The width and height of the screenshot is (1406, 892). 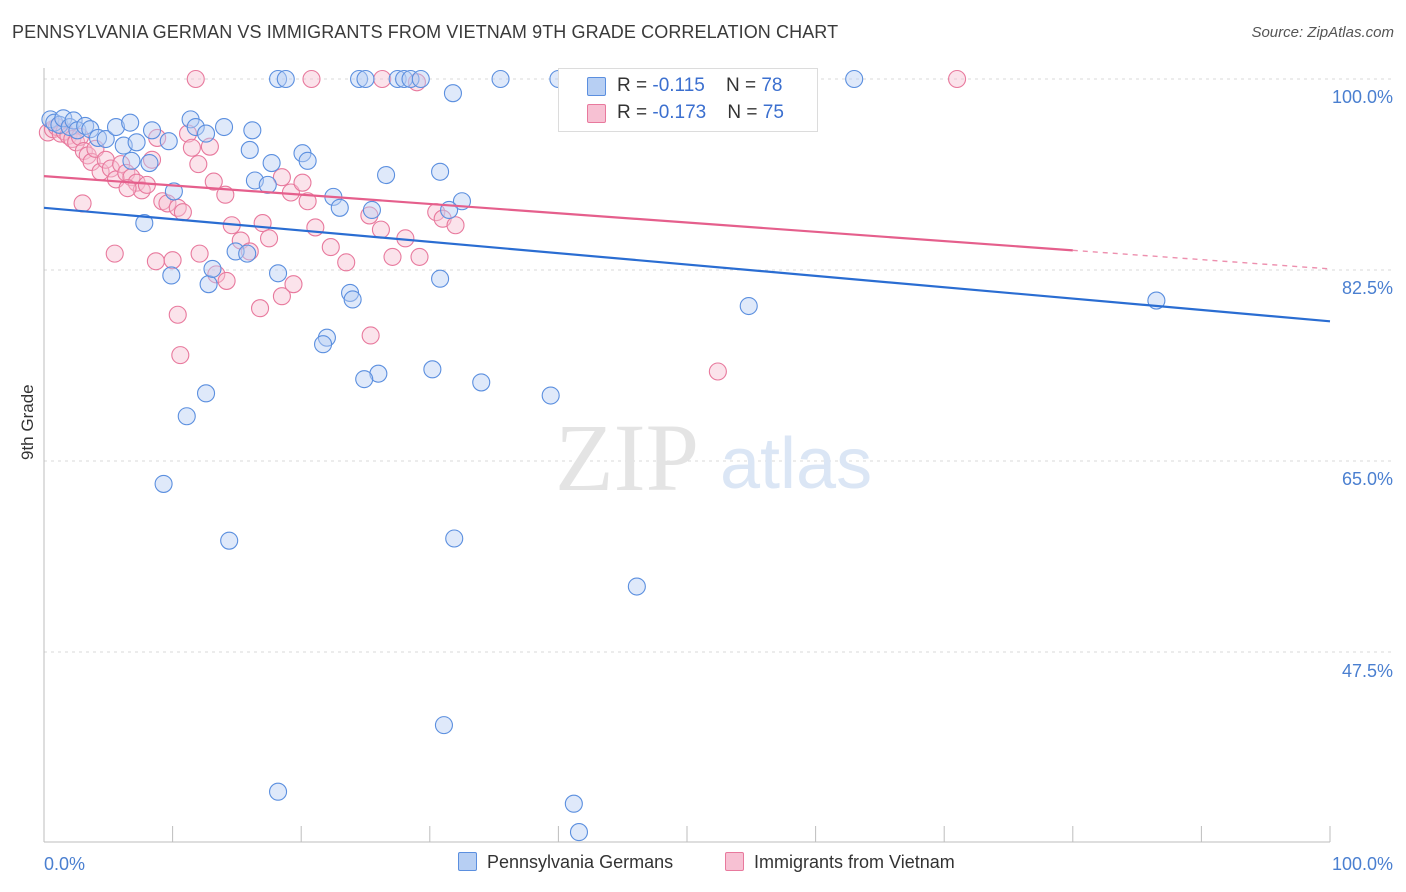 What do you see at coordinates (1362, 864) in the screenshot?
I see `x-tick-label-max: 100.0%` at bounding box center [1362, 864].